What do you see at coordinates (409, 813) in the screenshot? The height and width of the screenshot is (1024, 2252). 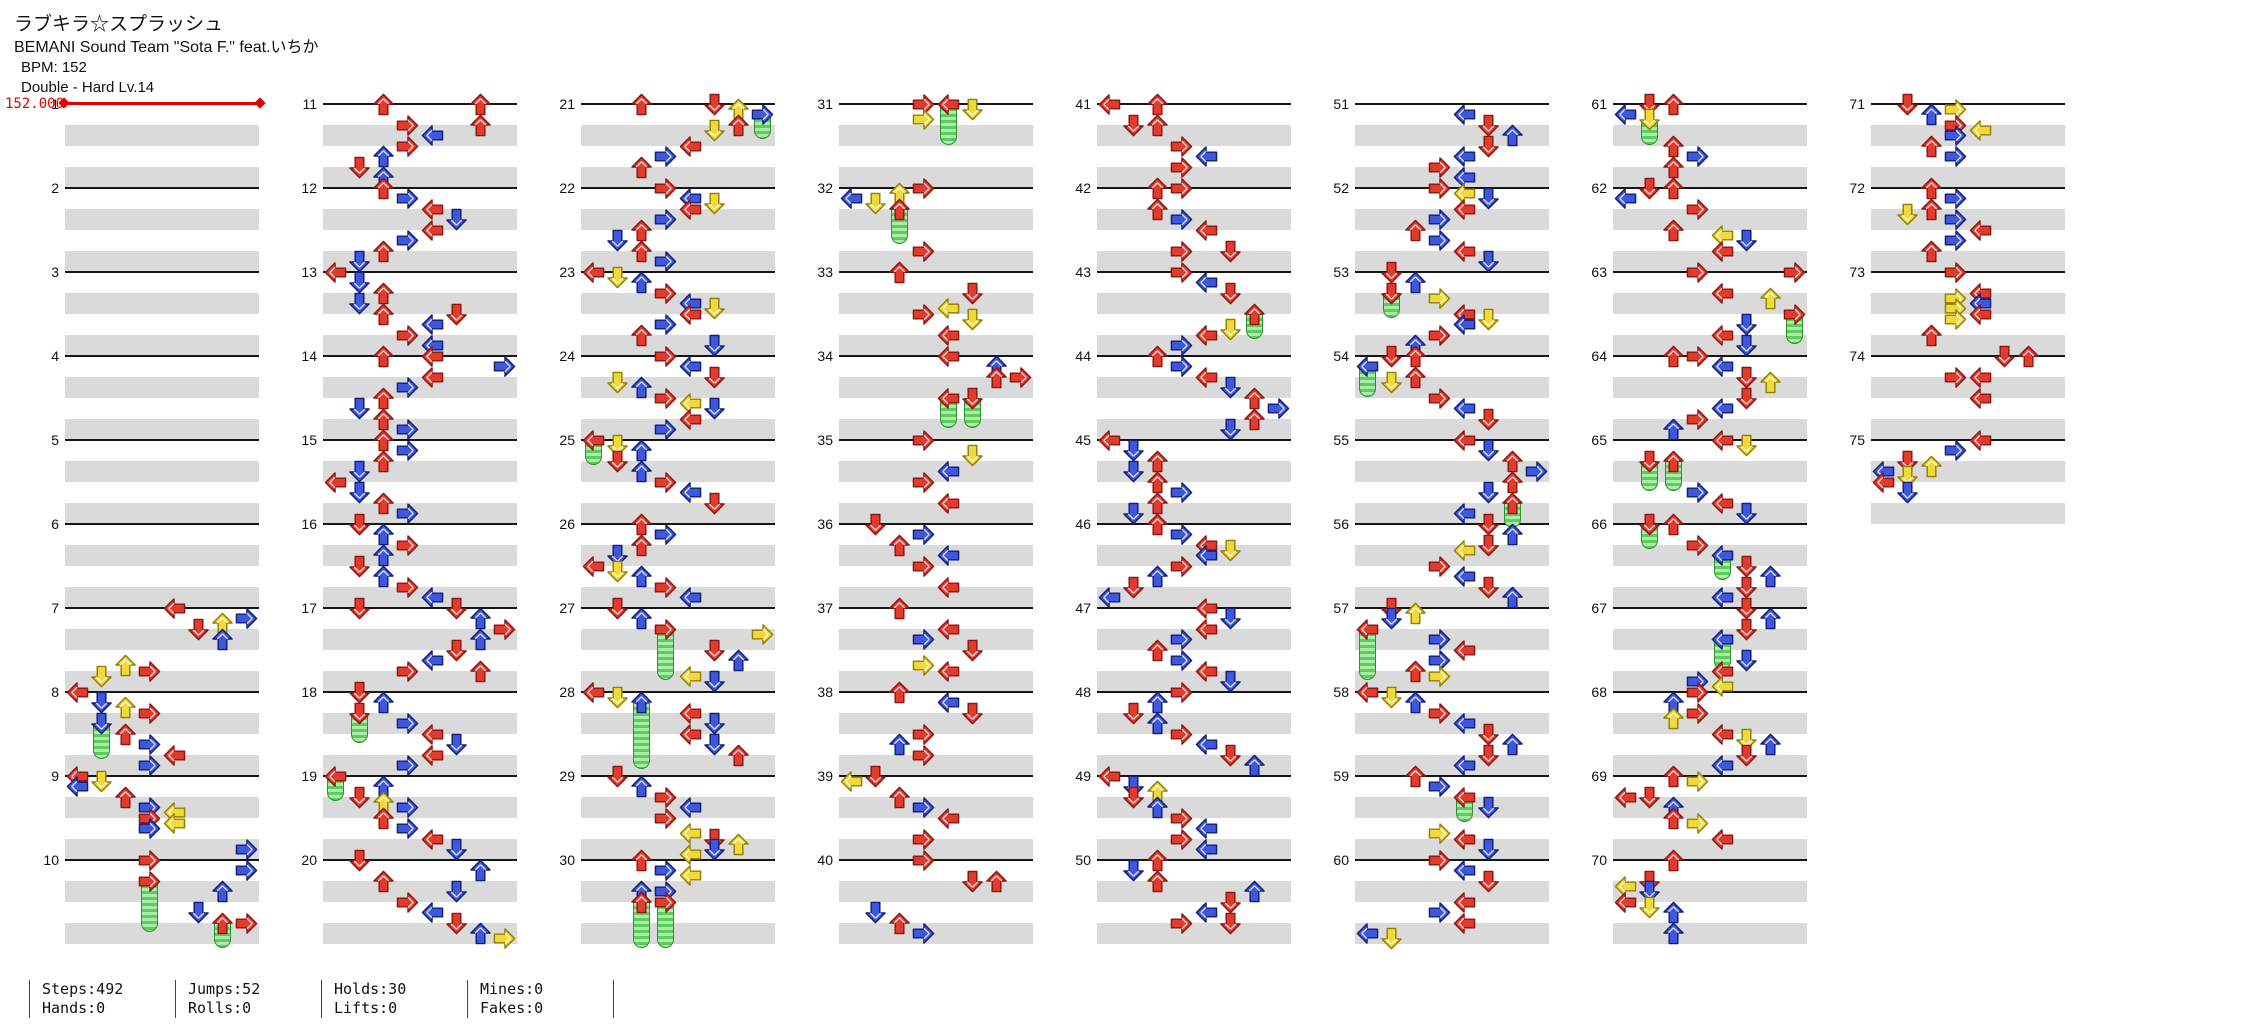 I see `measure-19: 19` at bounding box center [409, 813].